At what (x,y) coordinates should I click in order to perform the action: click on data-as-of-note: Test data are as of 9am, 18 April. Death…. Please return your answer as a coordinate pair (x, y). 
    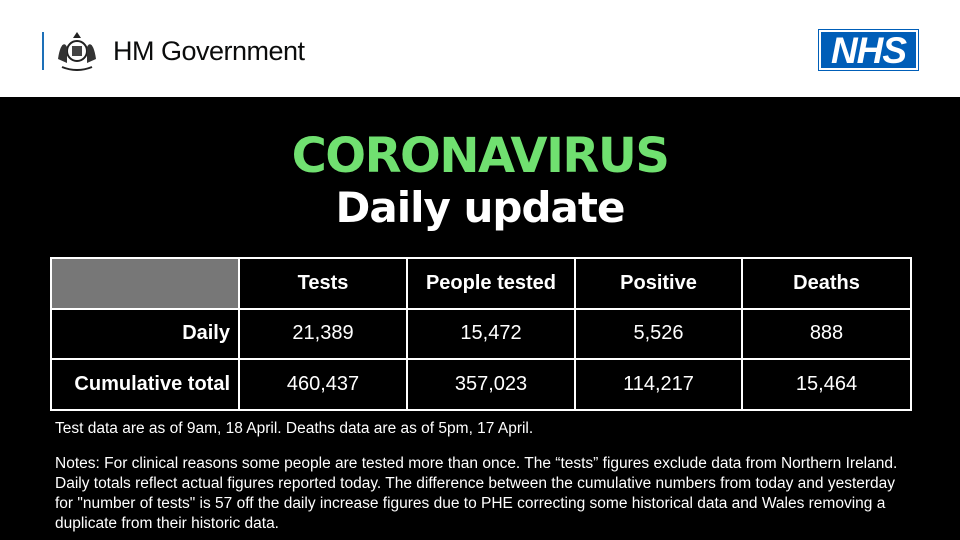
    Looking at the image, I should click on (294, 428).